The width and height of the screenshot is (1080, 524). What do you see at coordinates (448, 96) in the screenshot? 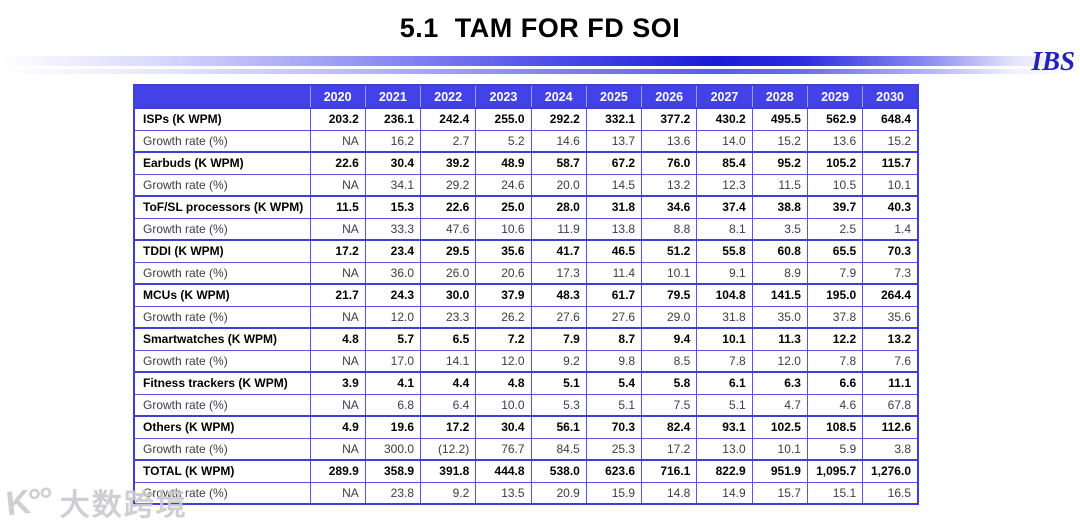
I see `year-header: 2022` at bounding box center [448, 96].